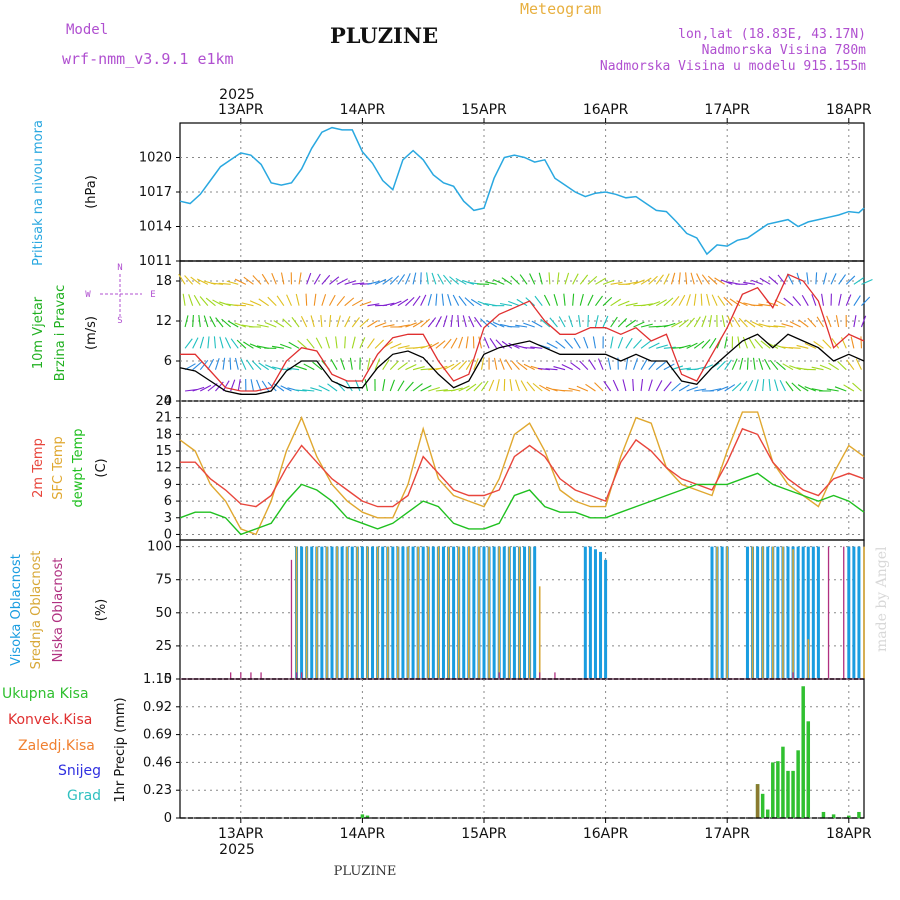 This screenshot has height=900, width=900. Describe the element at coordinates (525, 332) in the screenshot. I see `wind-barbs` at that location.